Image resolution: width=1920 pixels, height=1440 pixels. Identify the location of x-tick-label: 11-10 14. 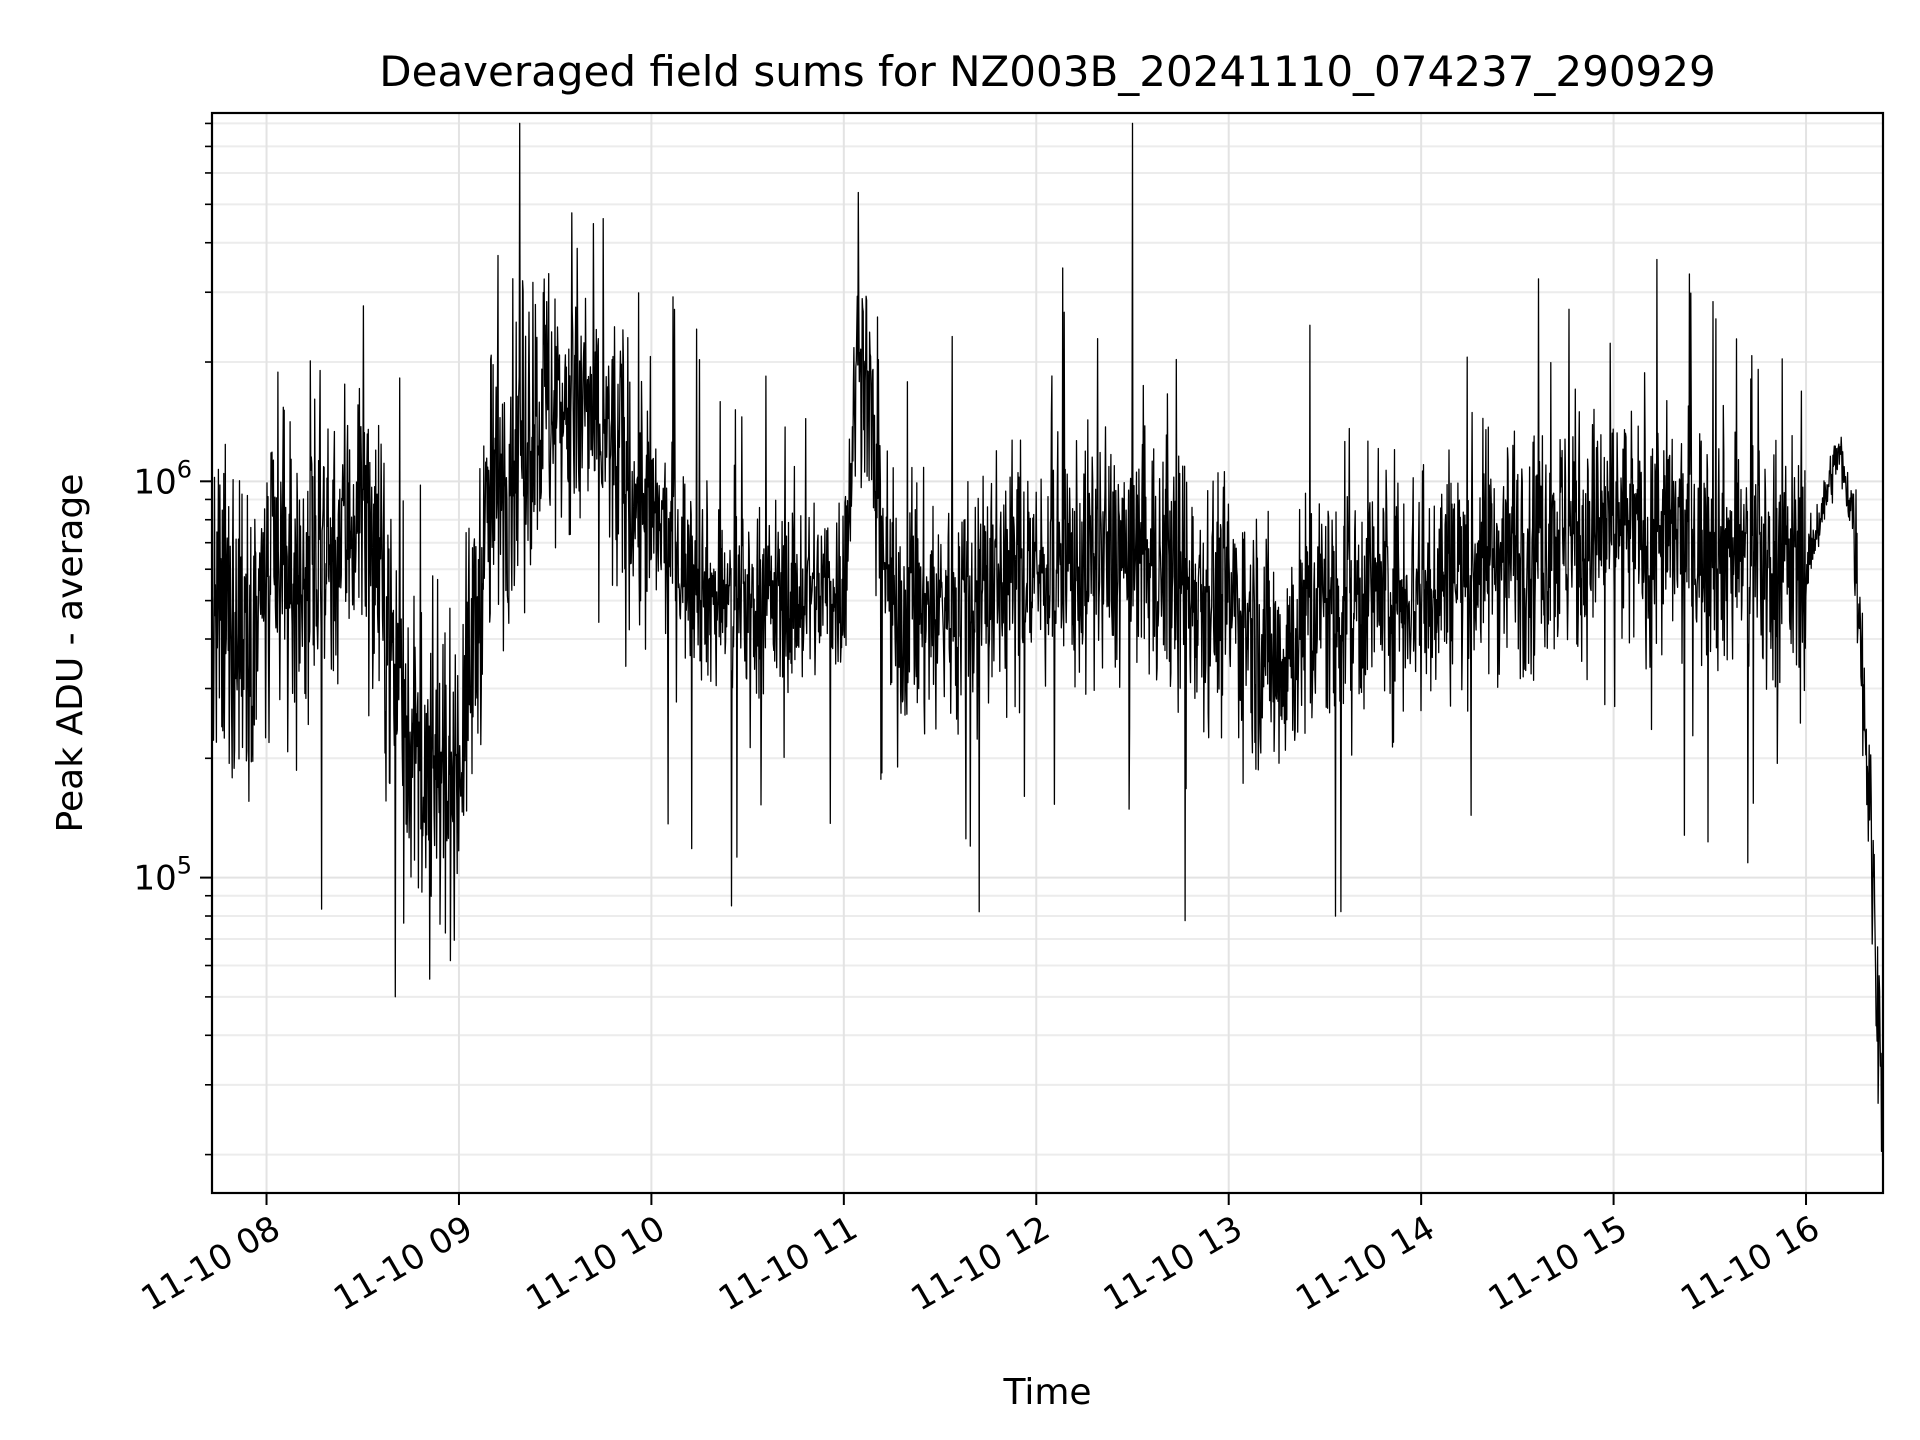
(1365, 1263).